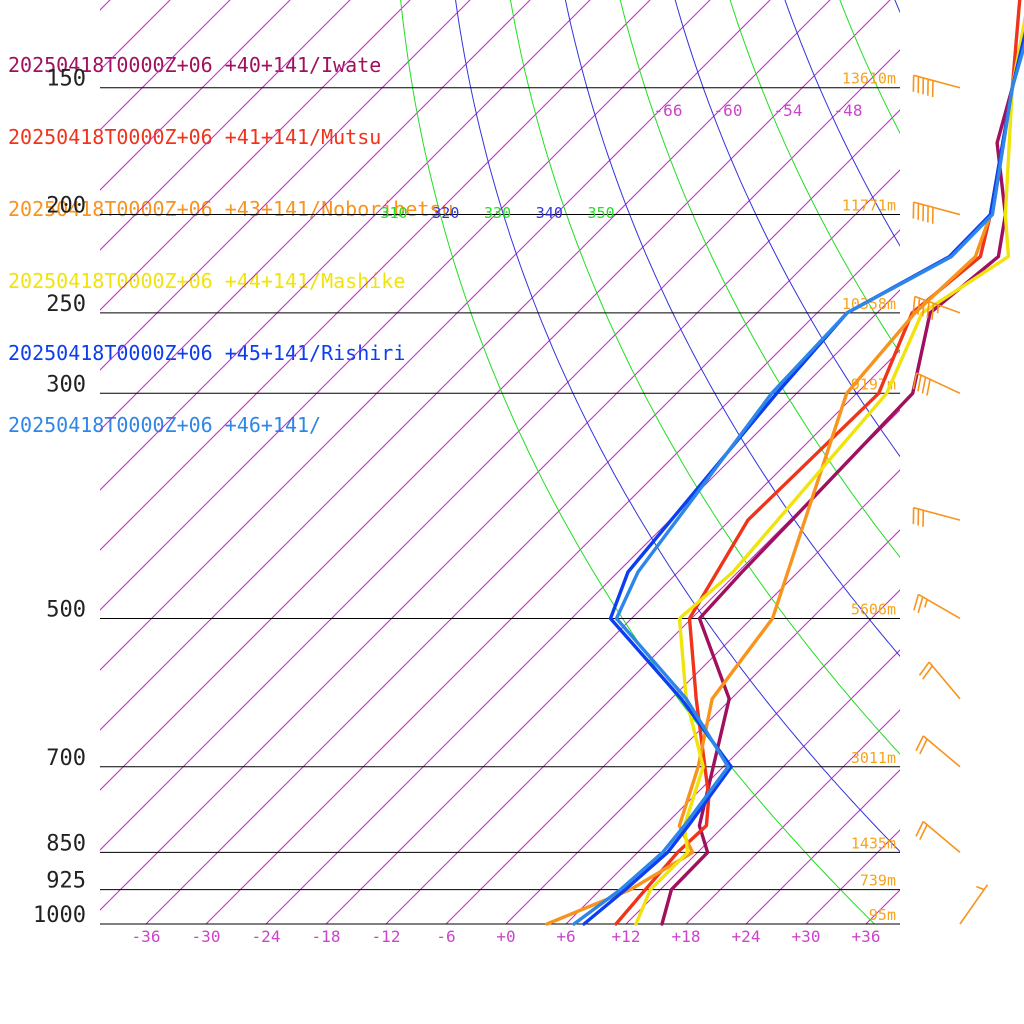 The width and height of the screenshot is (1024, 1024). Describe the element at coordinates (497, 213) in the screenshot. I see `isentrope-label: 330` at that location.